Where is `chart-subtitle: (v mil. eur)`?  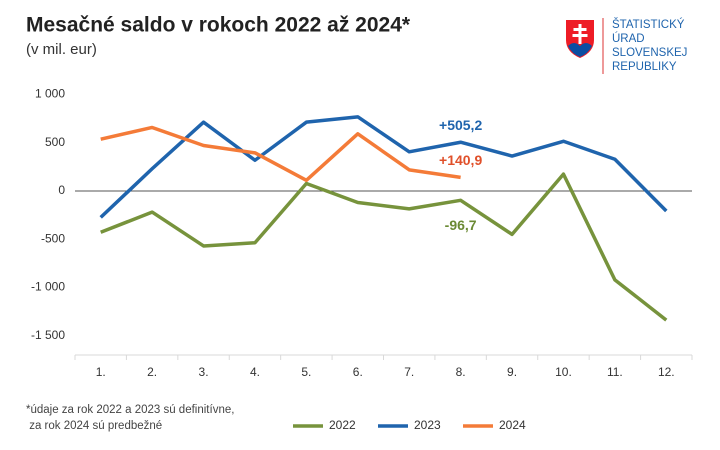 chart-subtitle: (v mil. eur) is located at coordinates (61, 49).